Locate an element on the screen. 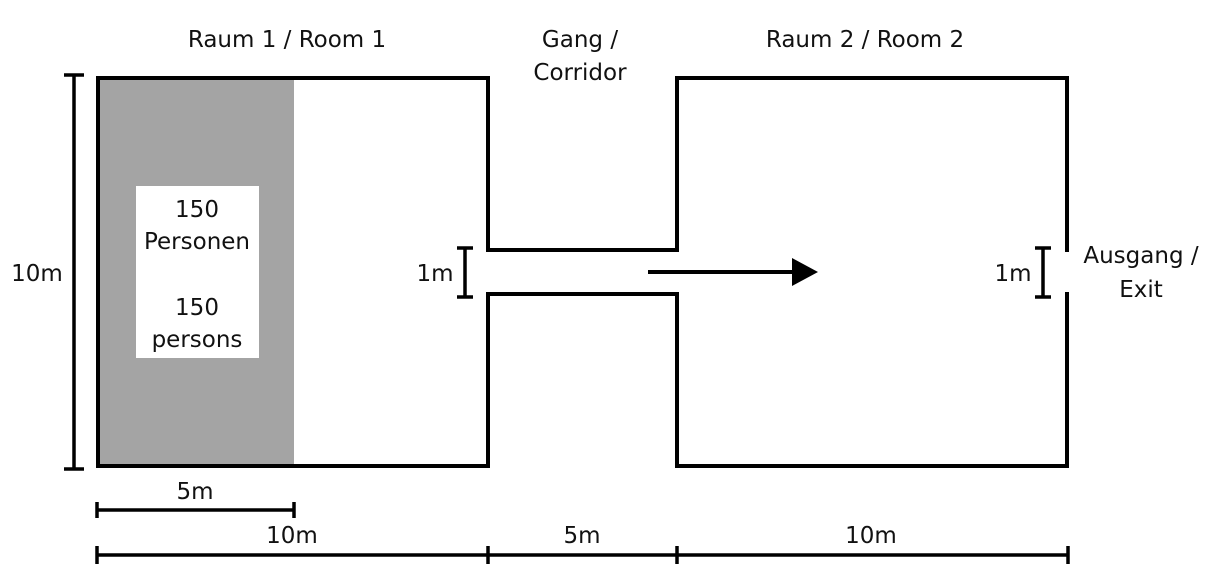 The height and width of the screenshot is (577, 1212). crowd-width-label: 5m is located at coordinates (194, 492).